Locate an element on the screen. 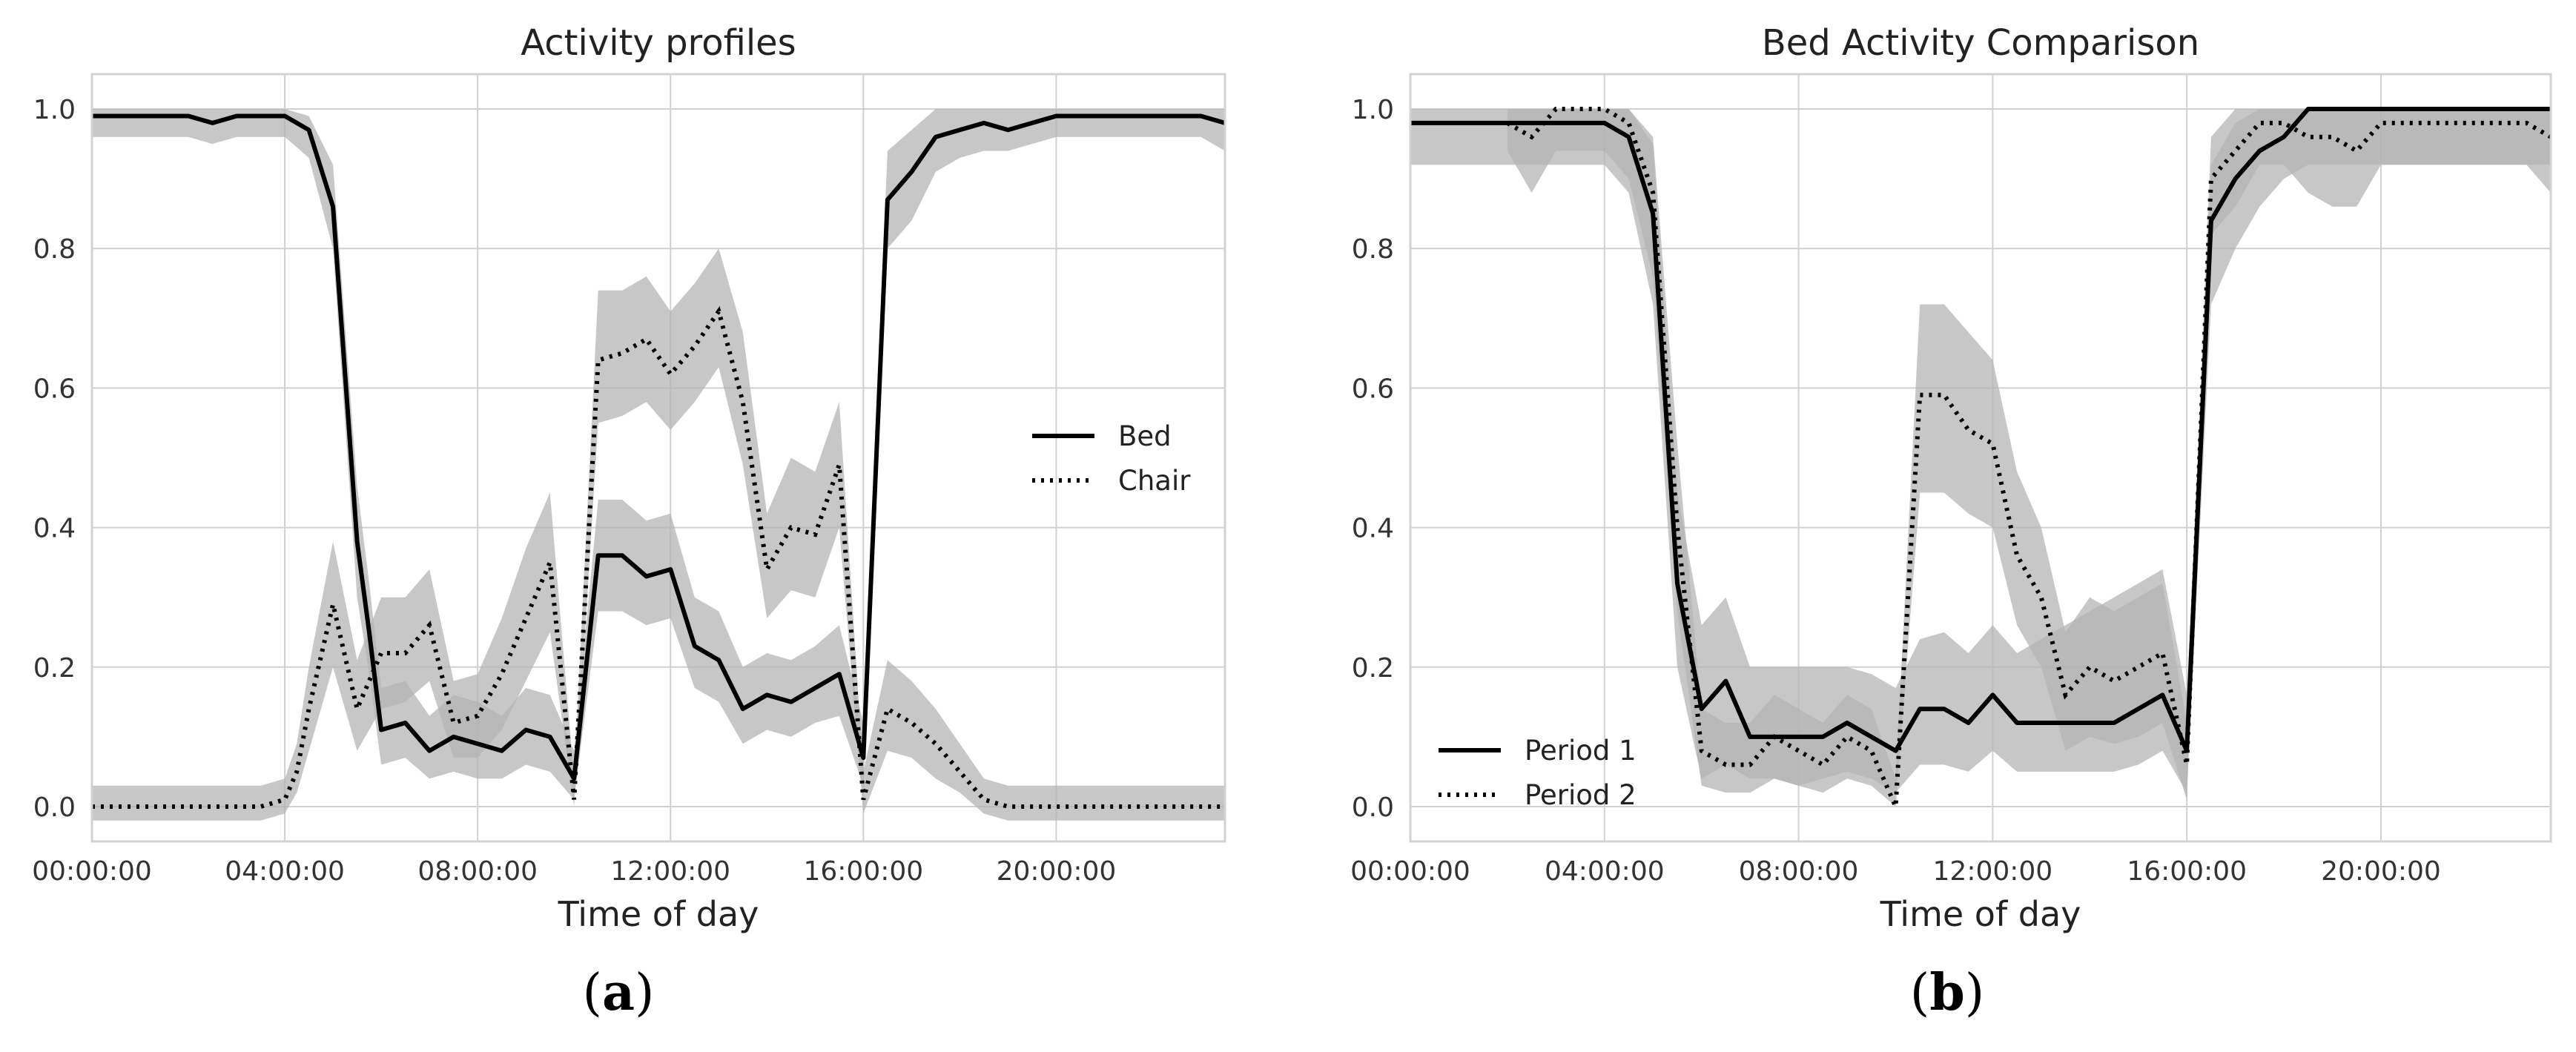 The height and width of the screenshot is (1052, 2576). chart-title: Bed Activity Comparison is located at coordinates (1980, 43).